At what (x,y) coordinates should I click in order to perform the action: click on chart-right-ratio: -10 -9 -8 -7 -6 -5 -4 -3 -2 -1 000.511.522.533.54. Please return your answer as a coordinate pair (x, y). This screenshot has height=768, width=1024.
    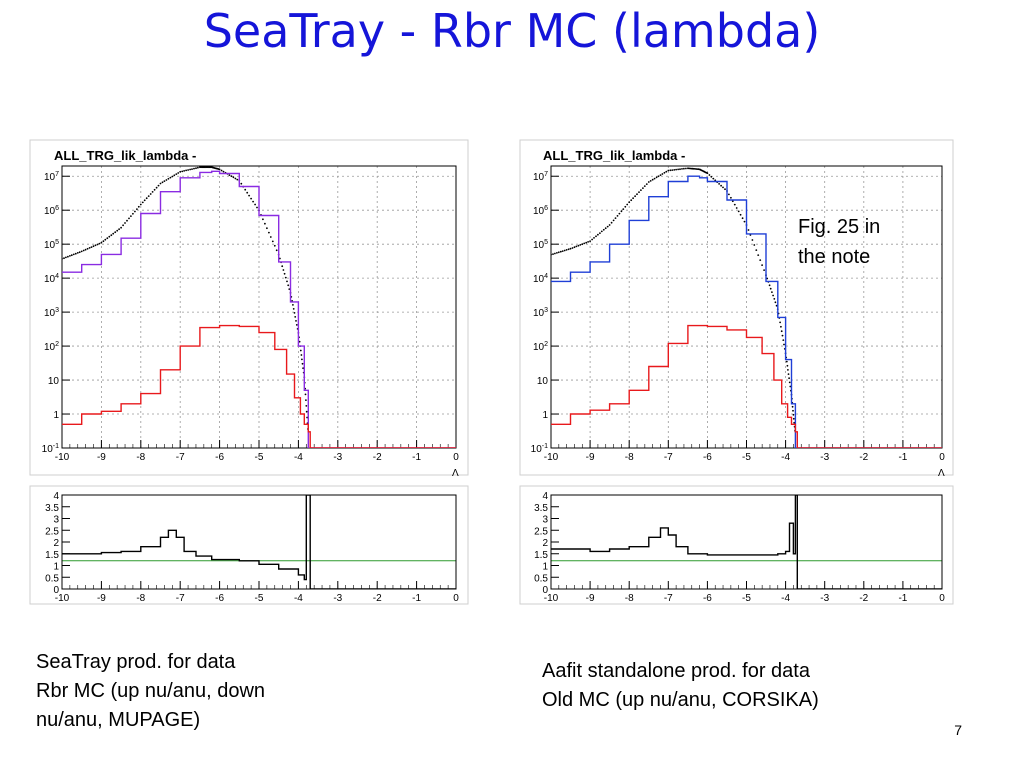
    Looking at the image, I should click on (736, 545).